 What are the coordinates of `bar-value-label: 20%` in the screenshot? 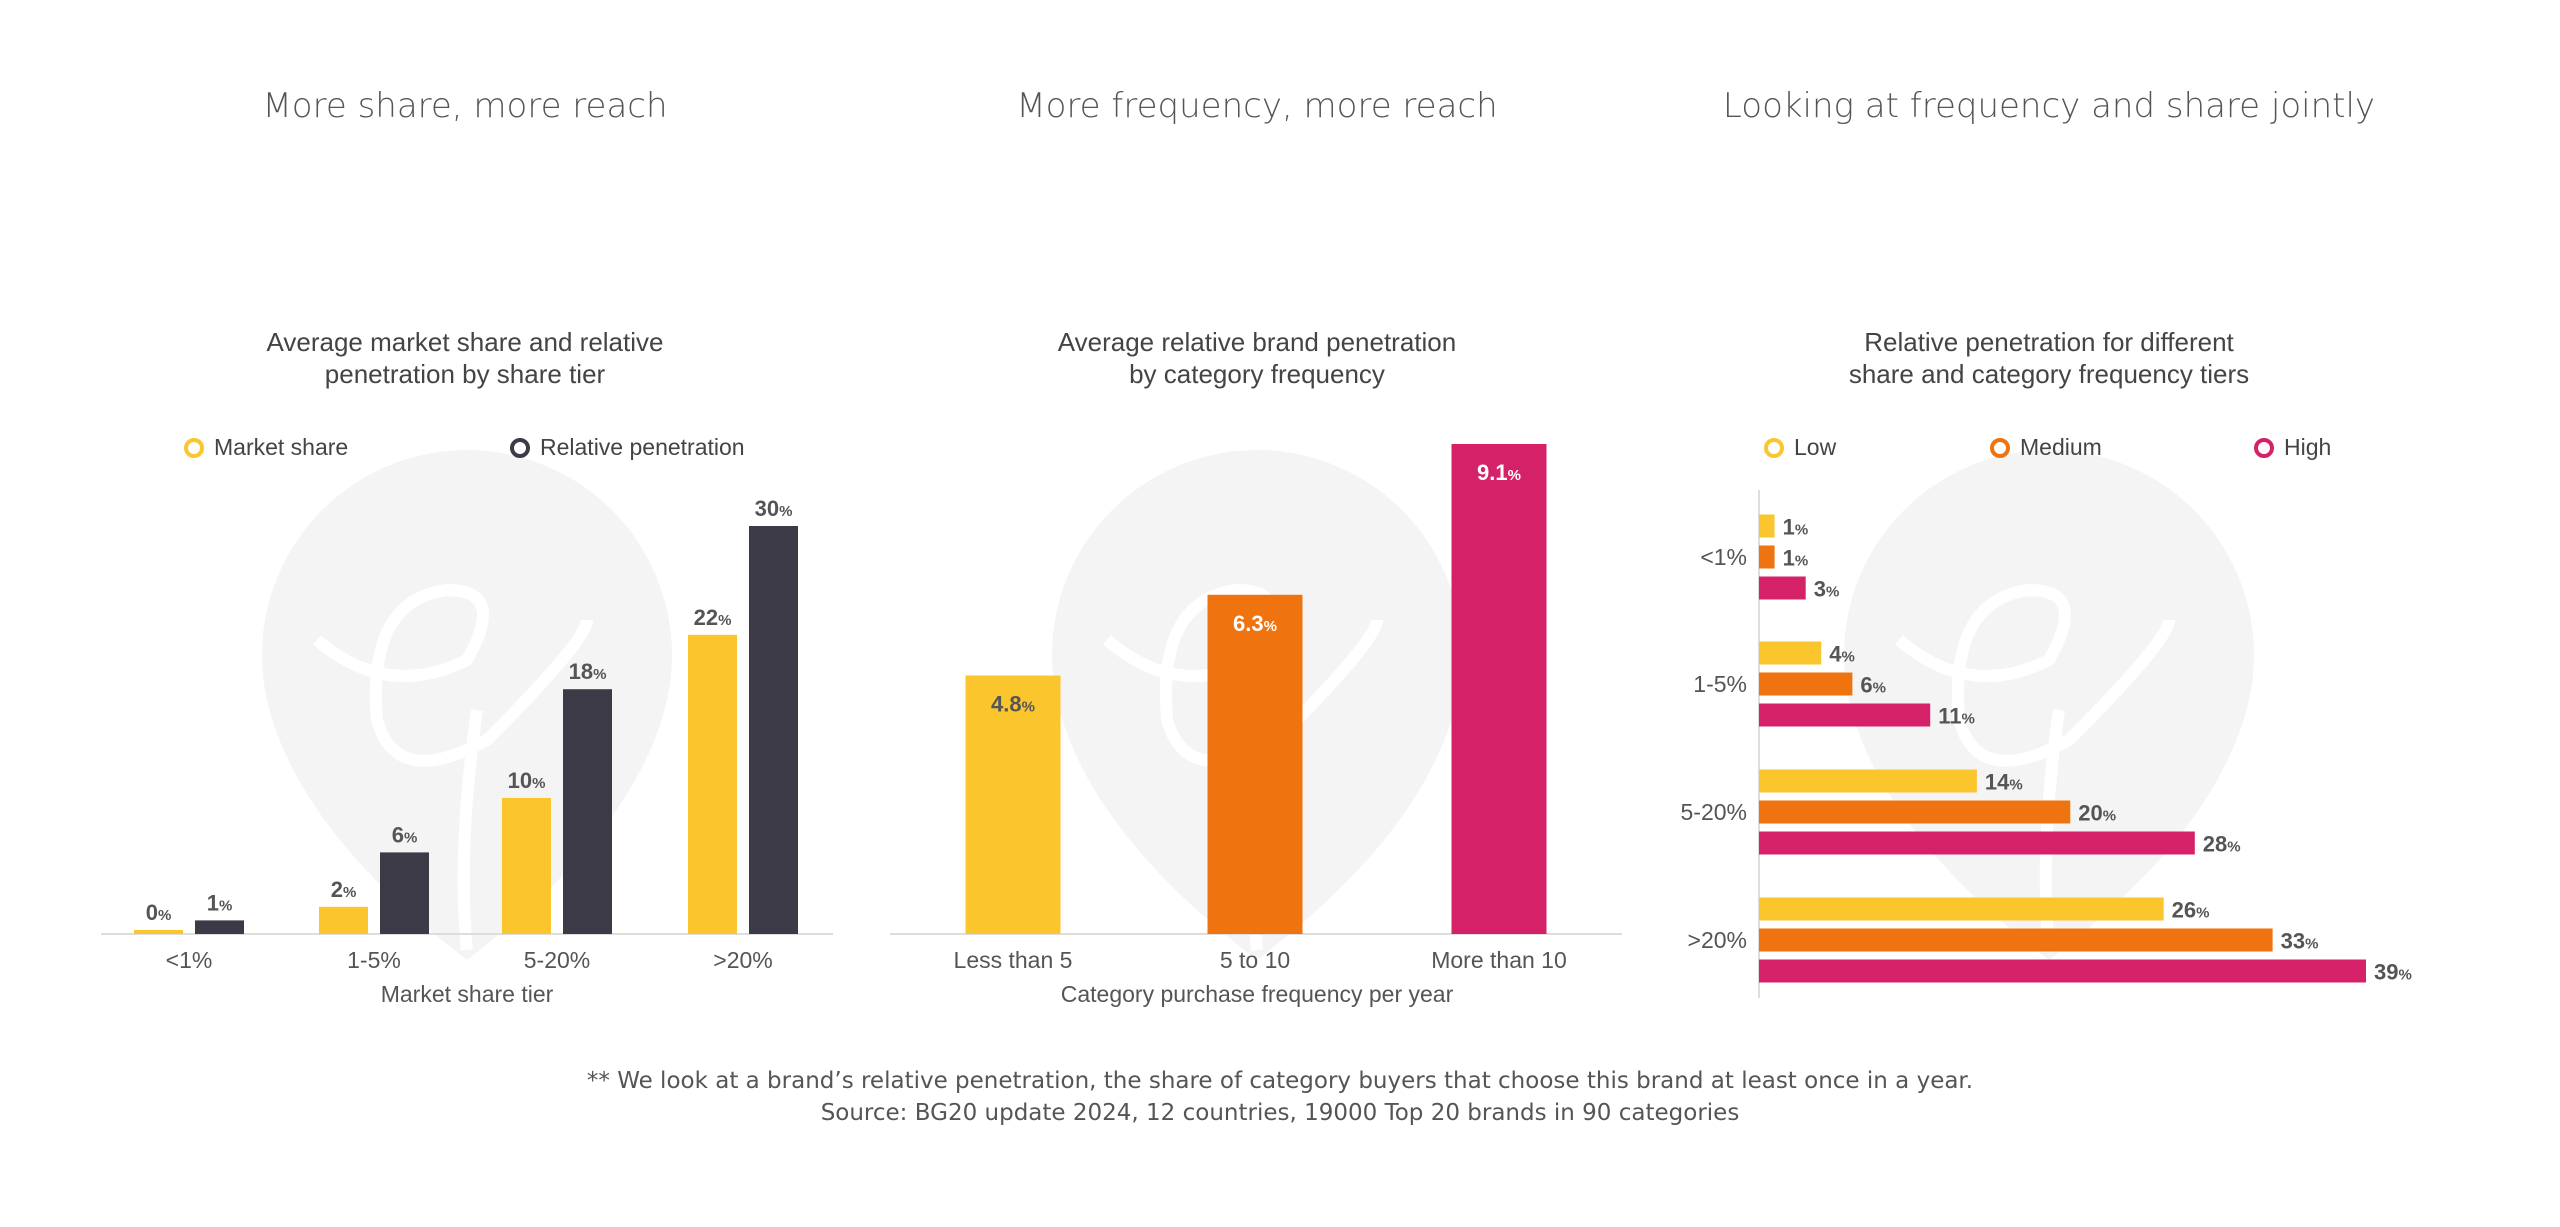 It's located at (2097, 813).